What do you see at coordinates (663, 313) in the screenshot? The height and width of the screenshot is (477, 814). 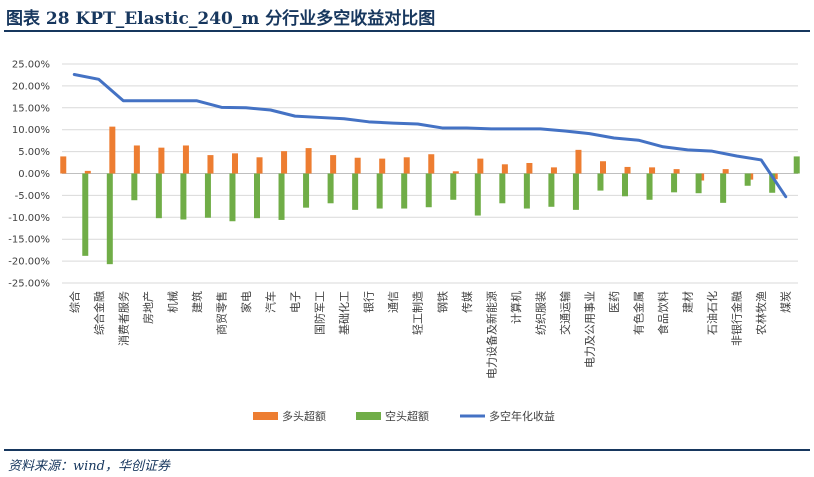 I see `category-label: 食品饮料` at bounding box center [663, 313].